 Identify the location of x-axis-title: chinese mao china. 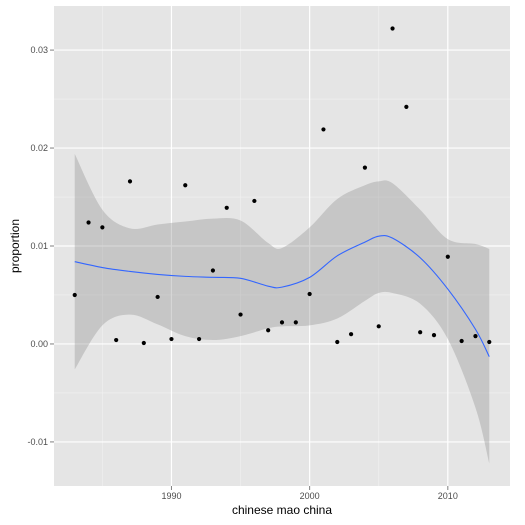
(282, 510).